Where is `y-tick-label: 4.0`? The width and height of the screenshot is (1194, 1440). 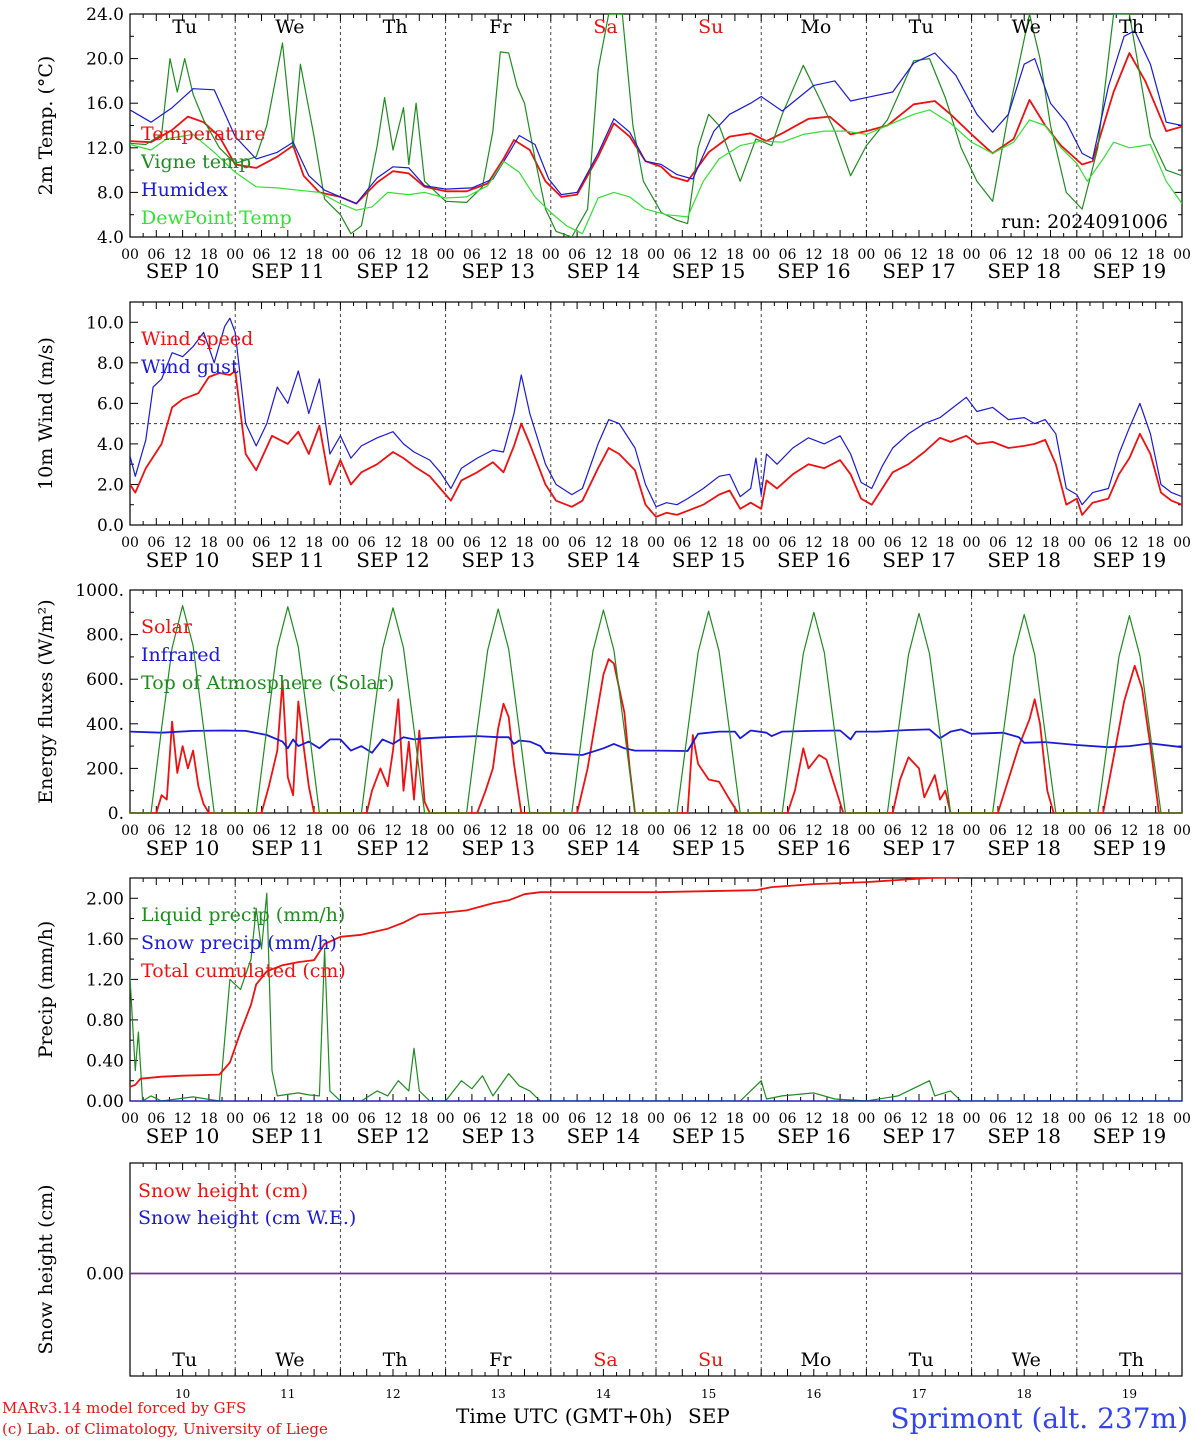 y-tick-label: 4.0 is located at coordinates (110, 445).